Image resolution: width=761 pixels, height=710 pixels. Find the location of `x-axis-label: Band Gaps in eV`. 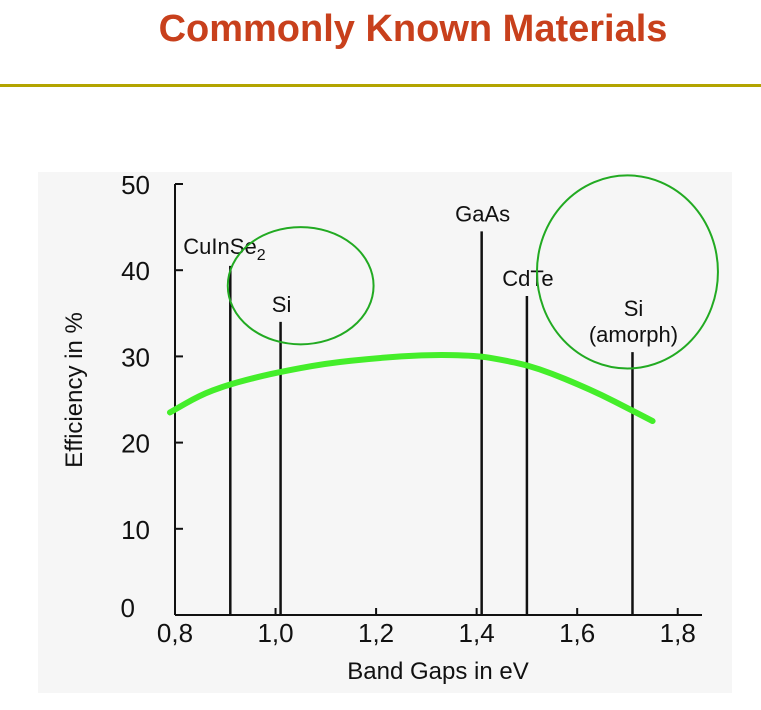

x-axis-label: Band Gaps in eV is located at coordinates (437, 671).